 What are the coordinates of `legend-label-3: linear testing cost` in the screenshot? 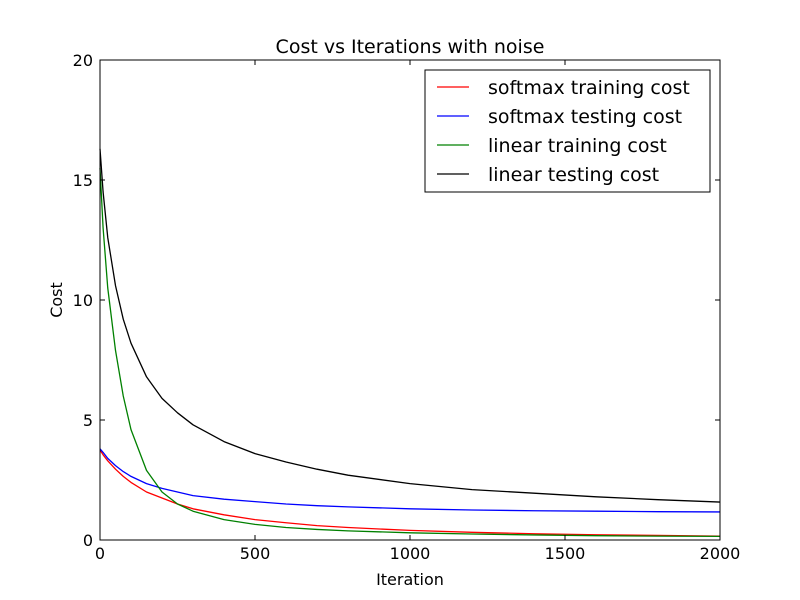 It's located at (573, 175).